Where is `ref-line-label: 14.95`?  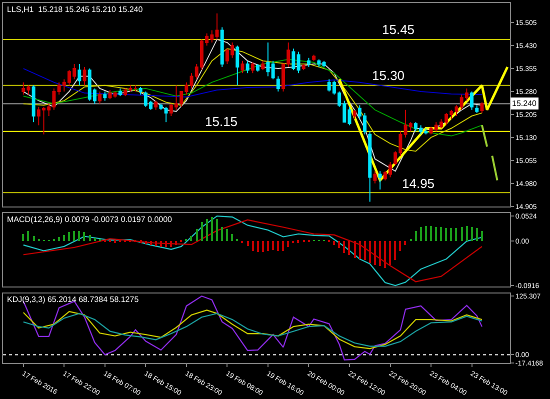 ref-line-label: 14.95 is located at coordinates (418, 183).